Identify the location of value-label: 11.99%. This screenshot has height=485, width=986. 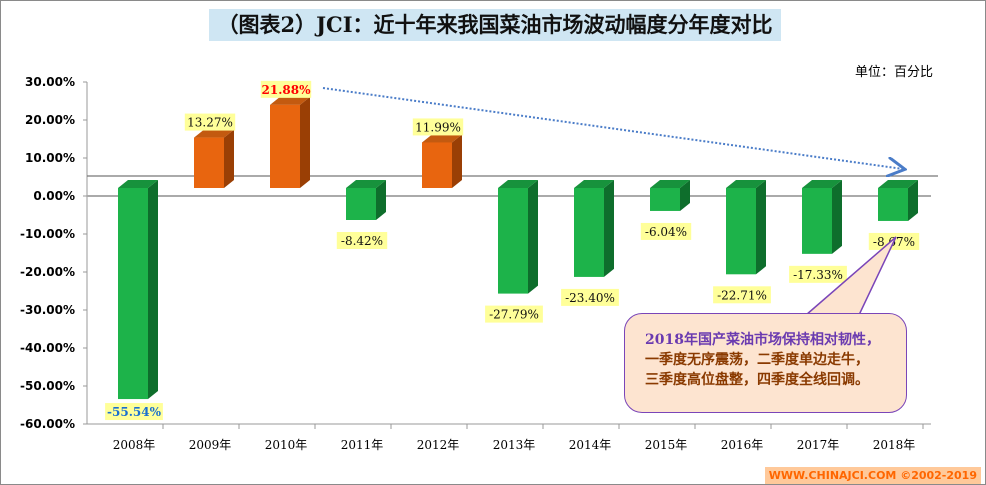
(438, 127).